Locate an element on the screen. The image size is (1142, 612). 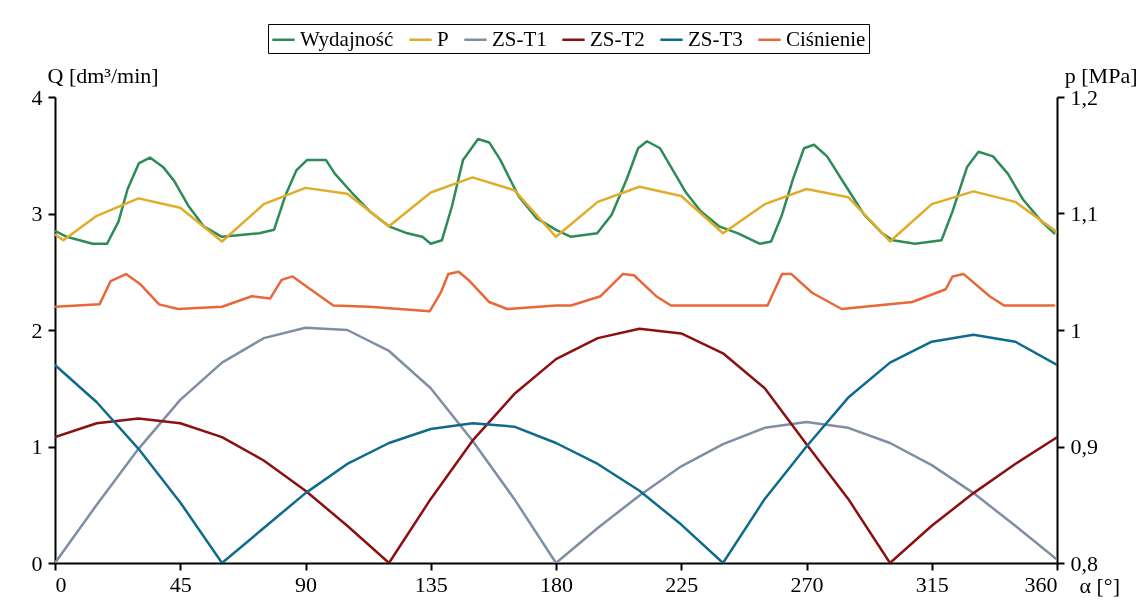
y-tick-label: 3 is located at coordinates (37, 213).